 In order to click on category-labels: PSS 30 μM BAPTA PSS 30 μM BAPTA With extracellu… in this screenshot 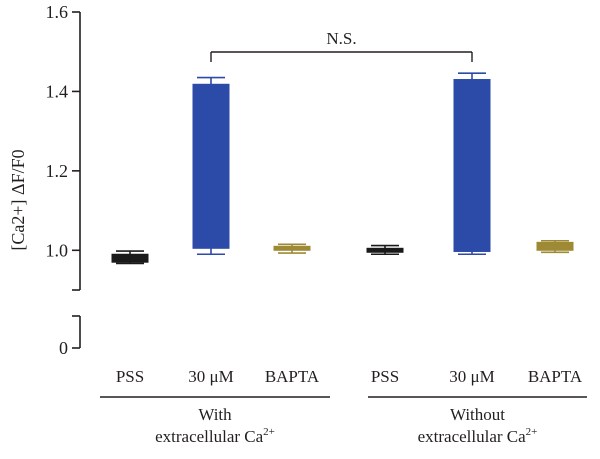, I will do `click(343, 406)`.